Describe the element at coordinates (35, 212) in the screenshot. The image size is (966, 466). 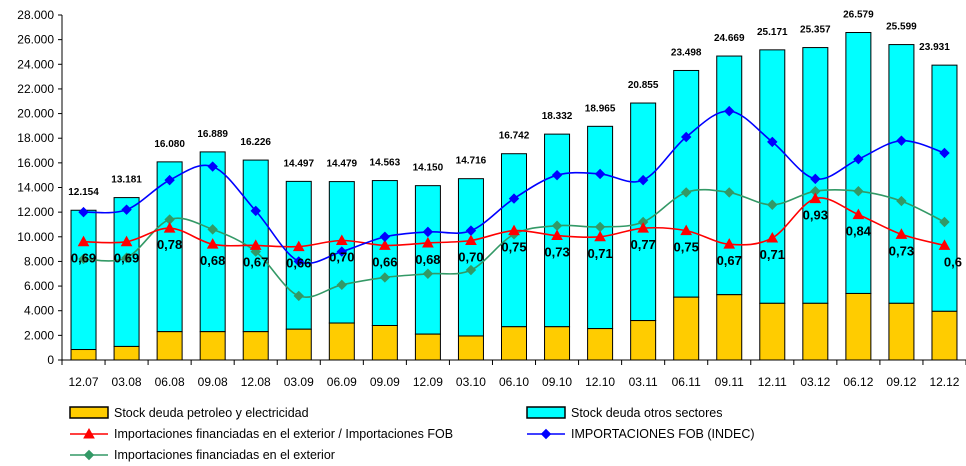
I see `y-tick-label: 12.000` at that location.